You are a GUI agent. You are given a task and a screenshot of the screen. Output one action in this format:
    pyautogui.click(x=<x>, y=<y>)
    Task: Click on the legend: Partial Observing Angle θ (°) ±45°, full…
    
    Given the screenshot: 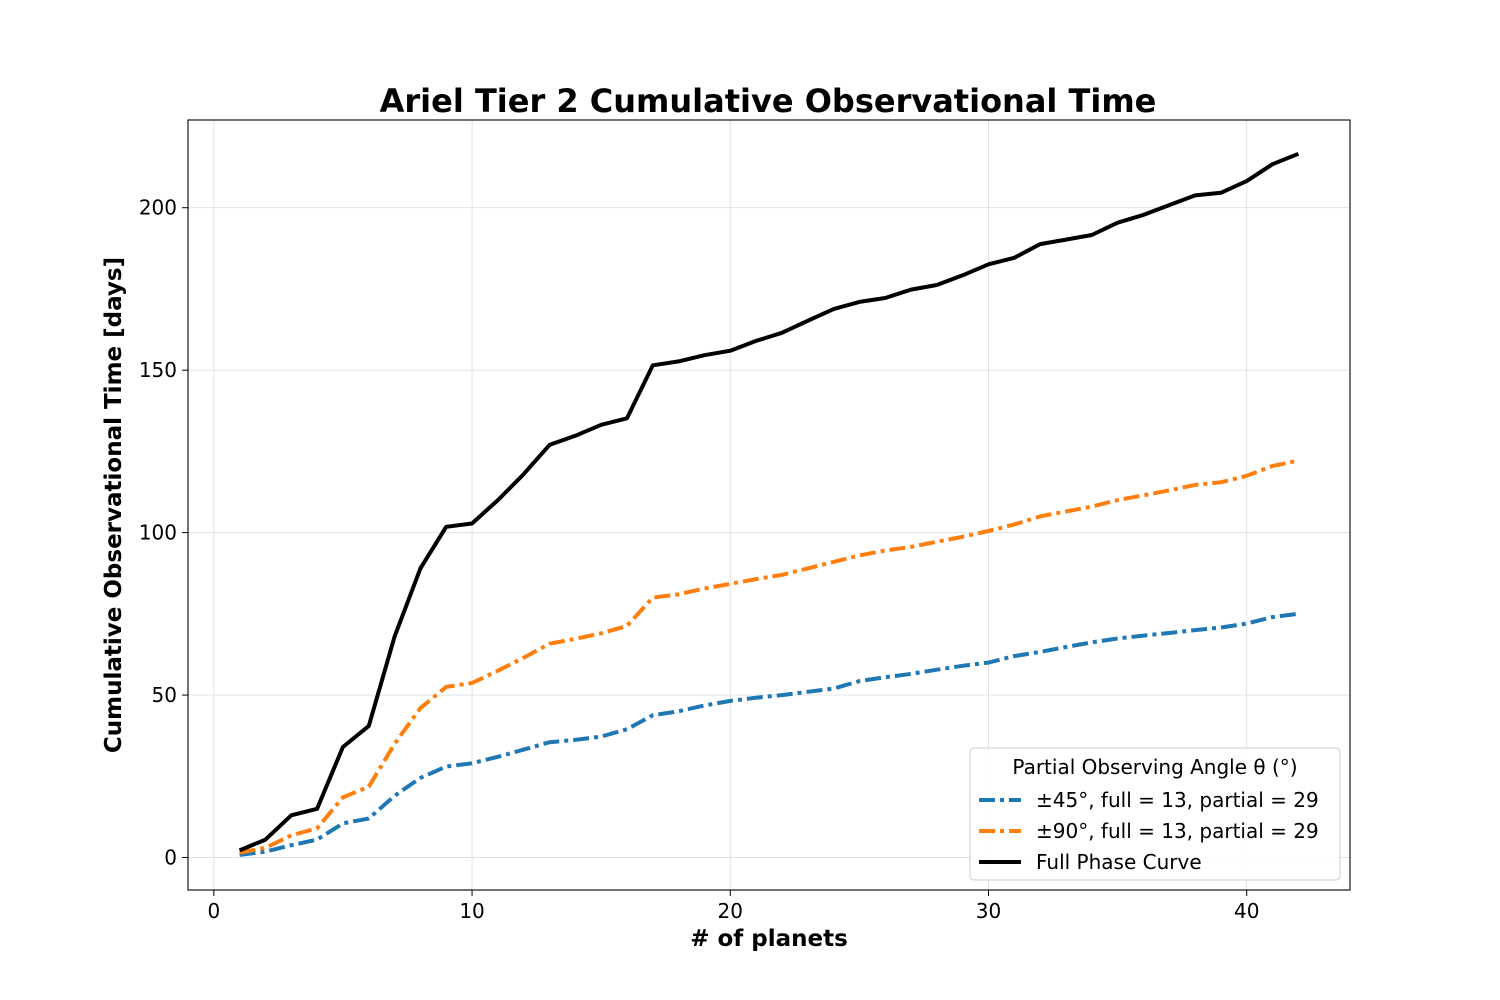 What is the action you would take?
    pyautogui.click(x=1155, y=814)
    